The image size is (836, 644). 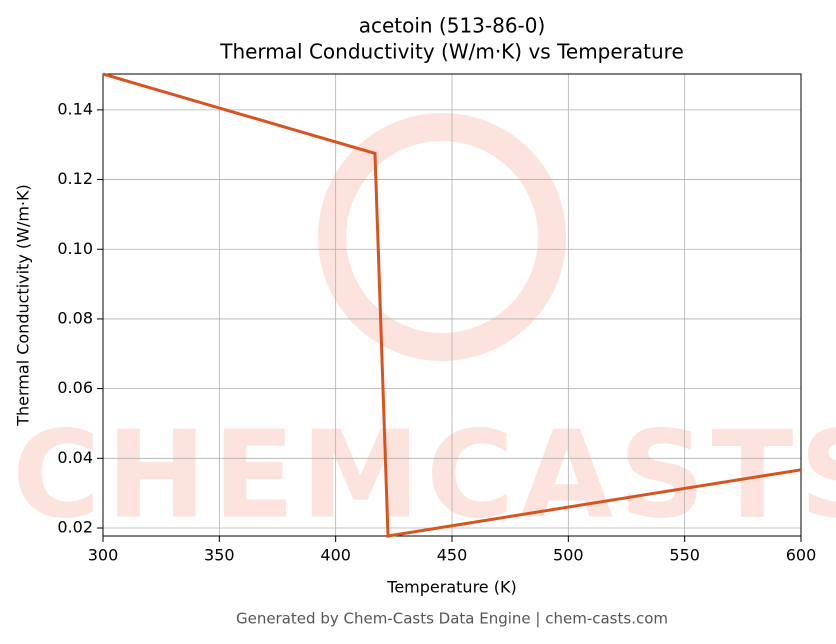 I want to click on y-tick-label: 0.14, so click(x=75, y=108).